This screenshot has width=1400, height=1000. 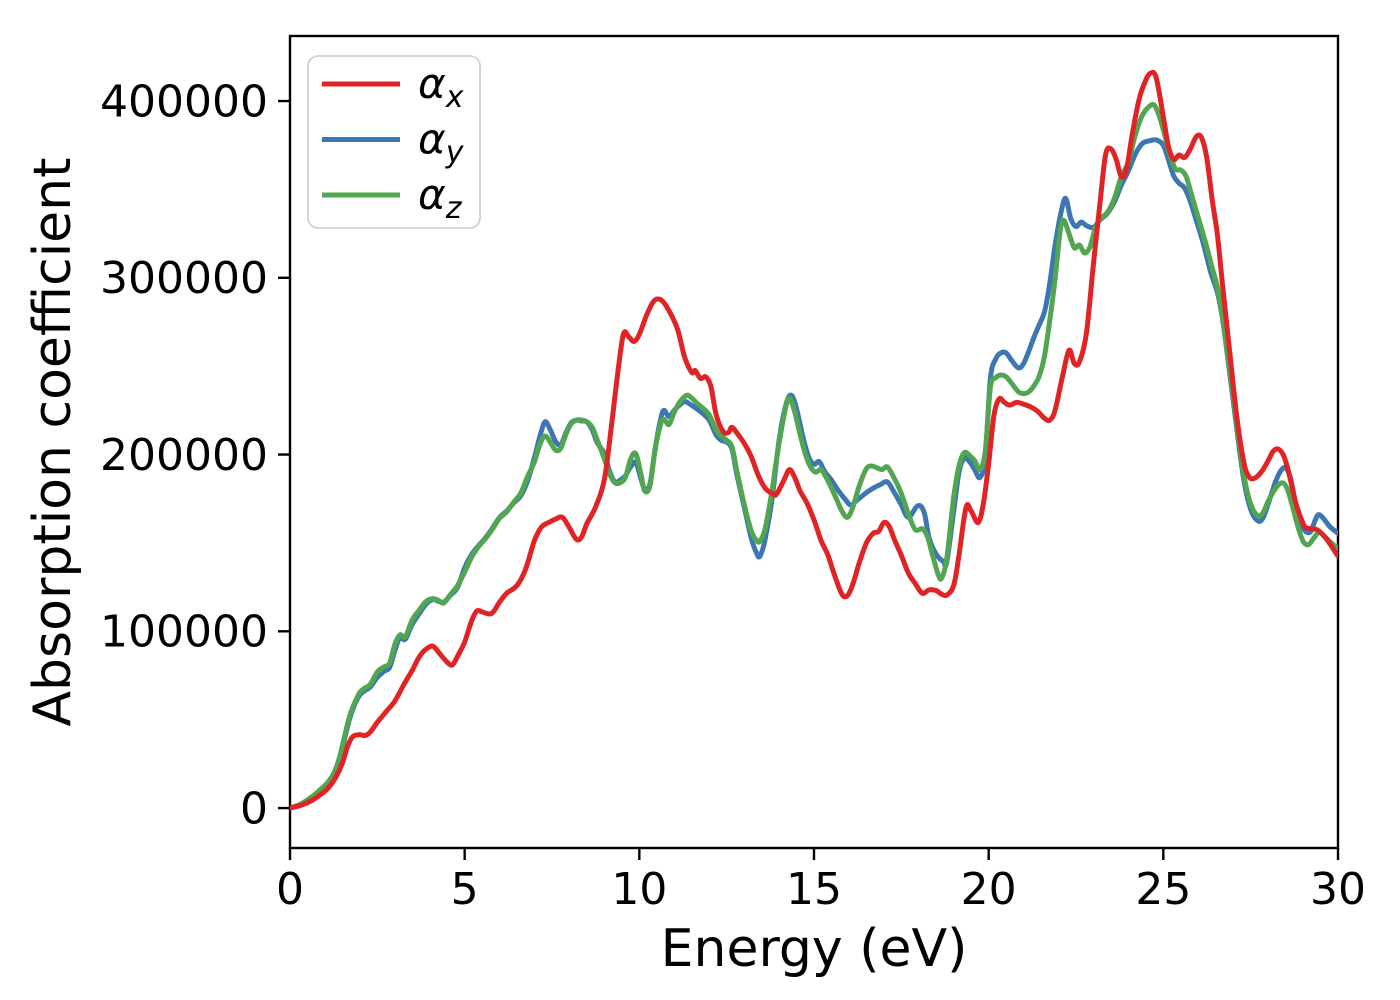 I want to click on x-tick-label: 0, so click(x=290, y=889).